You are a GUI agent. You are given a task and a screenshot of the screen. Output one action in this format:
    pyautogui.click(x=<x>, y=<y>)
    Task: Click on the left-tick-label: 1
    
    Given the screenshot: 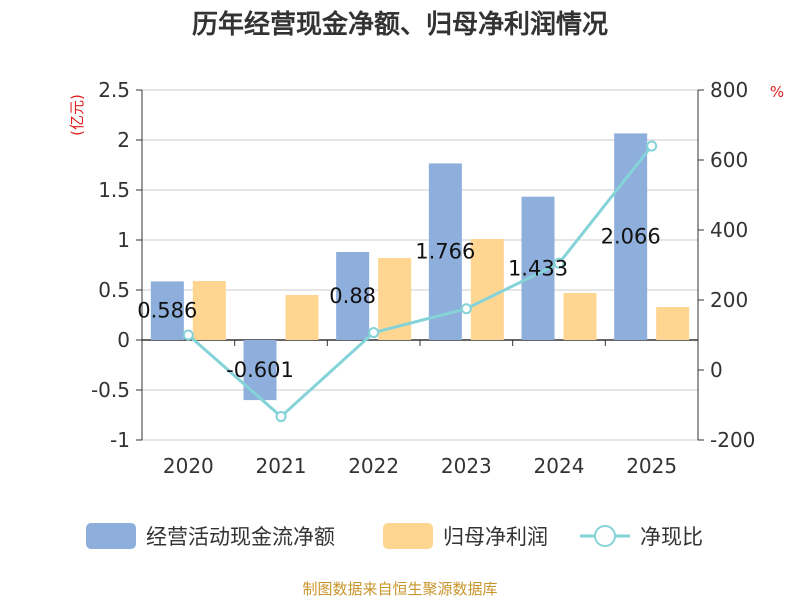 What is the action you would take?
    pyautogui.click(x=123, y=240)
    